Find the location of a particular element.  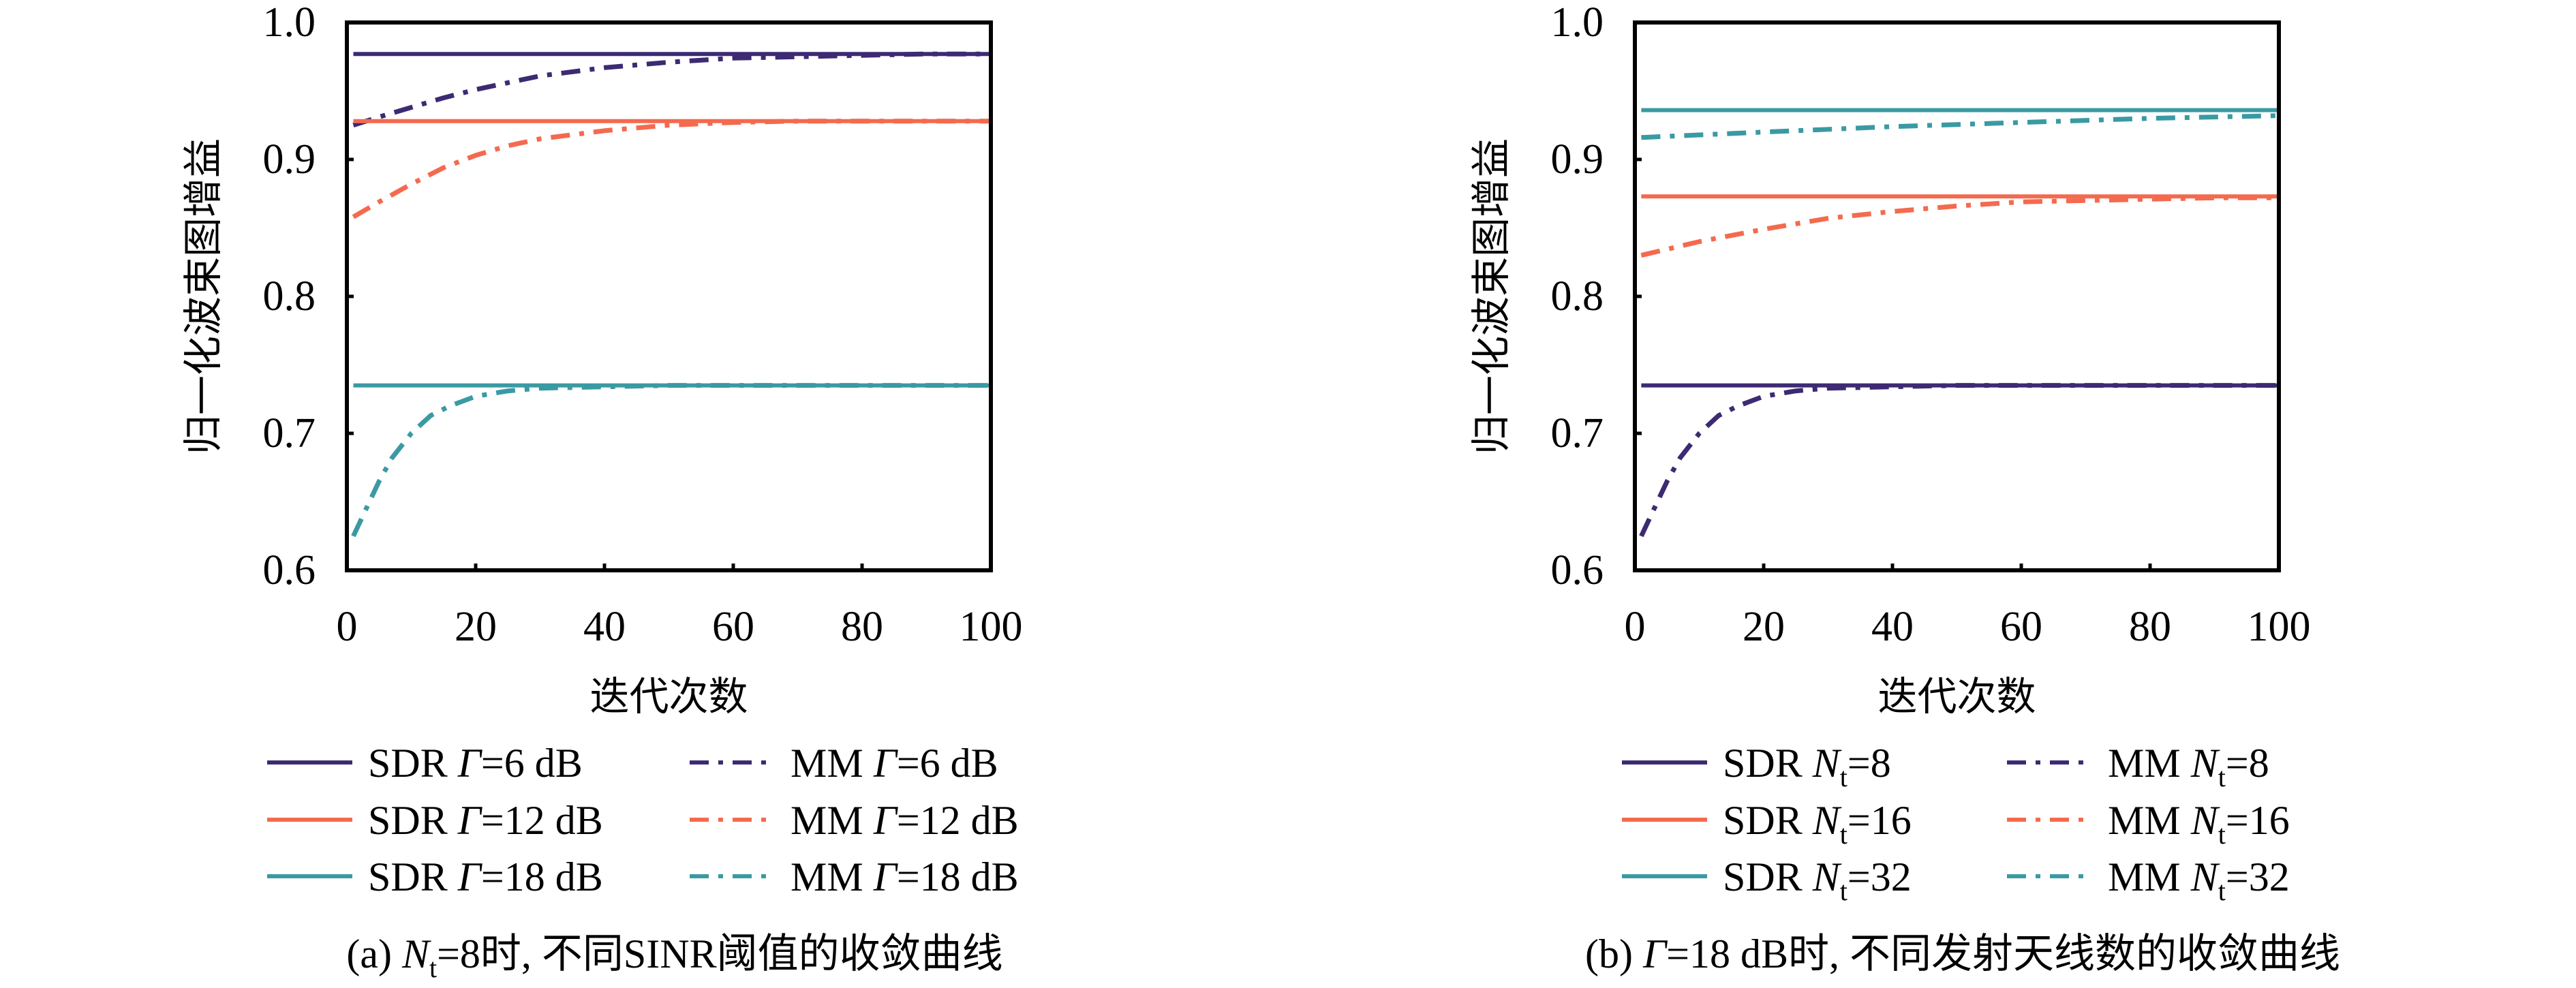

legend-label: SDR Nt=32 is located at coordinates (1817, 880).